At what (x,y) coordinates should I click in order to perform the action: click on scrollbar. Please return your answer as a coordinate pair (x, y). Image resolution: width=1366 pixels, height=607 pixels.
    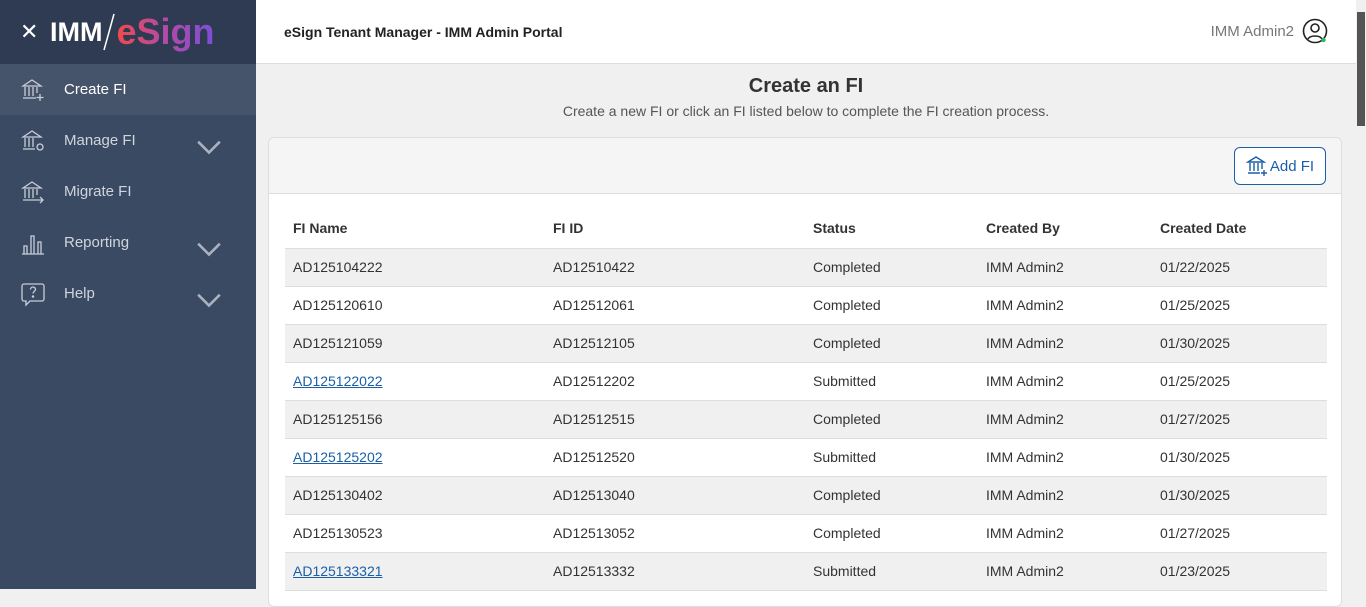
    Looking at the image, I should click on (1361, 294).